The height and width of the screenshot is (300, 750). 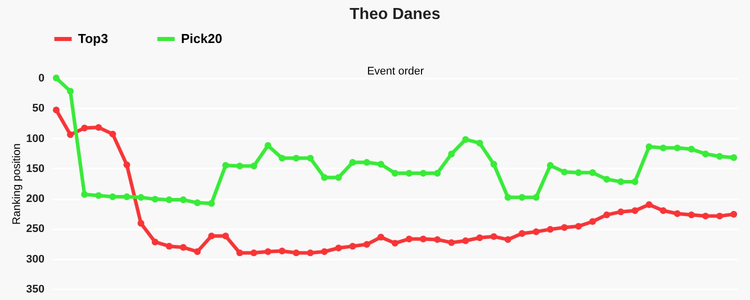 I want to click on x-axis-title: Event order, so click(x=395, y=72).